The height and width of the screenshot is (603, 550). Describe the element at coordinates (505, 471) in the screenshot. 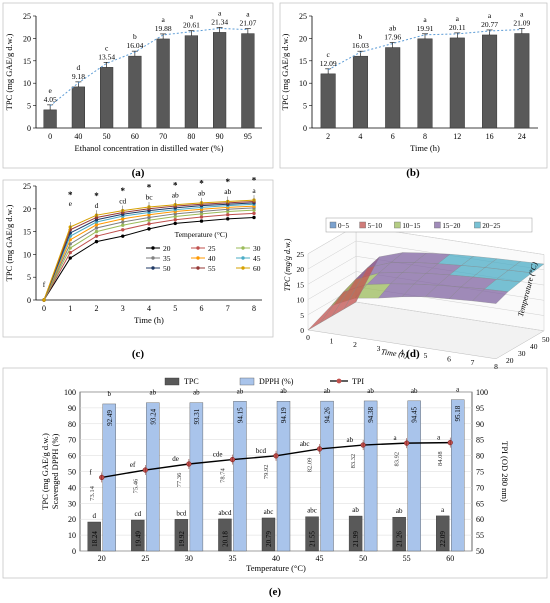

I see `y-right-axis-title: TPI (OD 280 nm)` at that location.